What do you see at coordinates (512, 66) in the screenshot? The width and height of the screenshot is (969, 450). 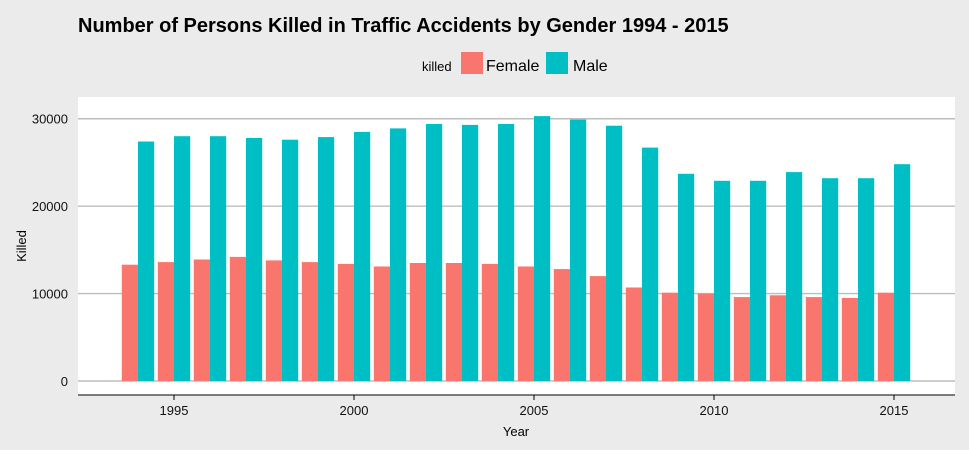 I see `legend-label-female: Female` at bounding box center [512, 66].